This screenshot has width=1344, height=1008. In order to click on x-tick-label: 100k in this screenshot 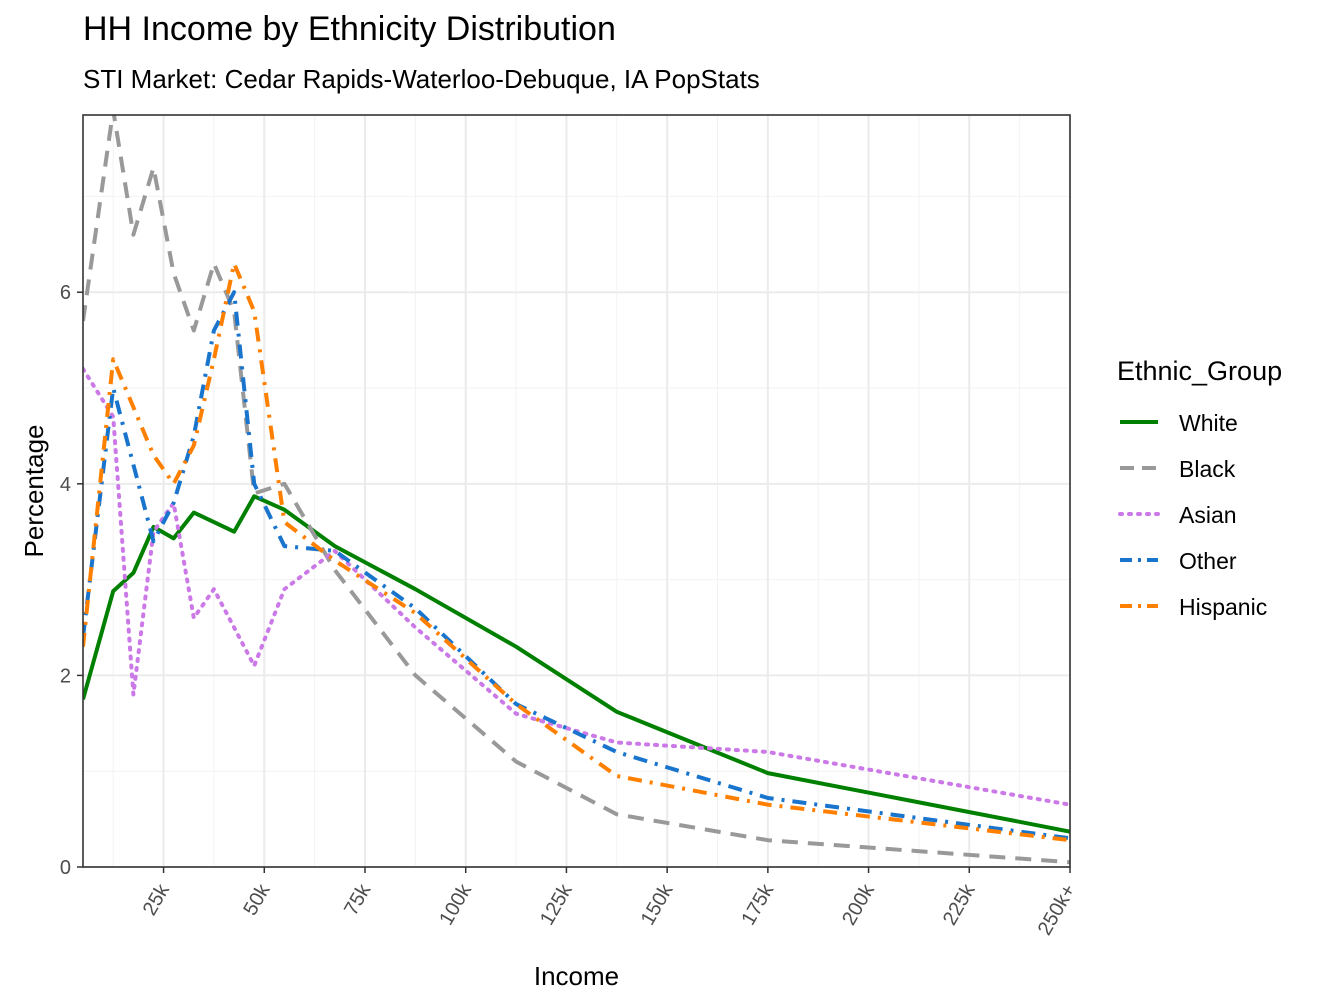, I will do `click(455, 904)`.